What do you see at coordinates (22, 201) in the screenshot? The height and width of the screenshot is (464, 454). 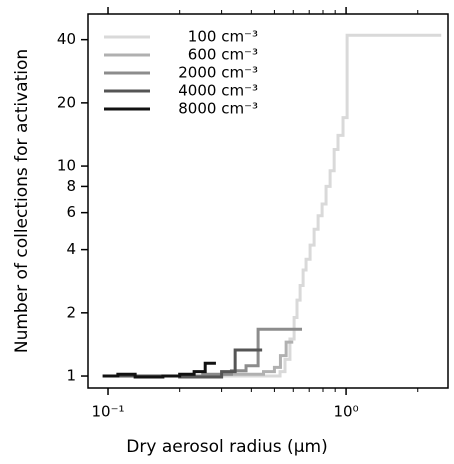 I see `y-axis-label: Number of collections for activation` at bounding box center [22, 201].